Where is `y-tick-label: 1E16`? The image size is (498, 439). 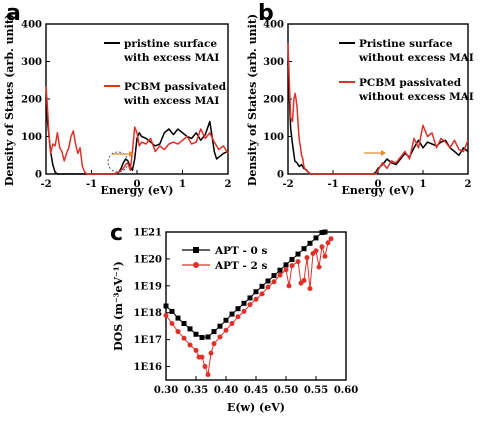
y-tick-label: 1E16 is located at coordinates (148, 367).